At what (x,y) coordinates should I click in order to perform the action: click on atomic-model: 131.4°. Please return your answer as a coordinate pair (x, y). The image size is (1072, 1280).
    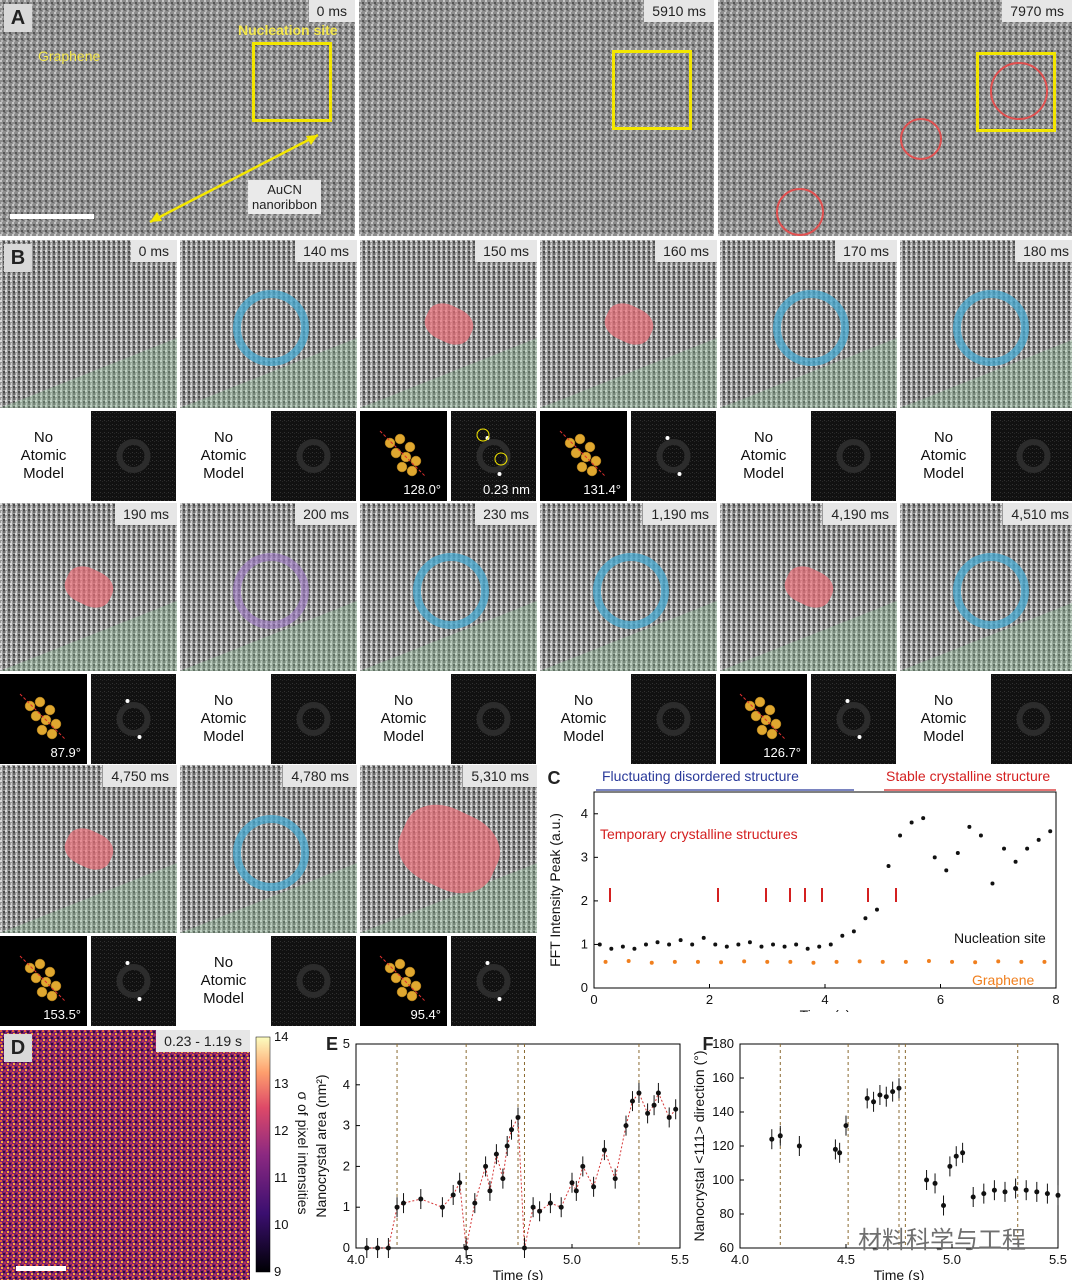
    Looking at the image, I should click on (583, 456).